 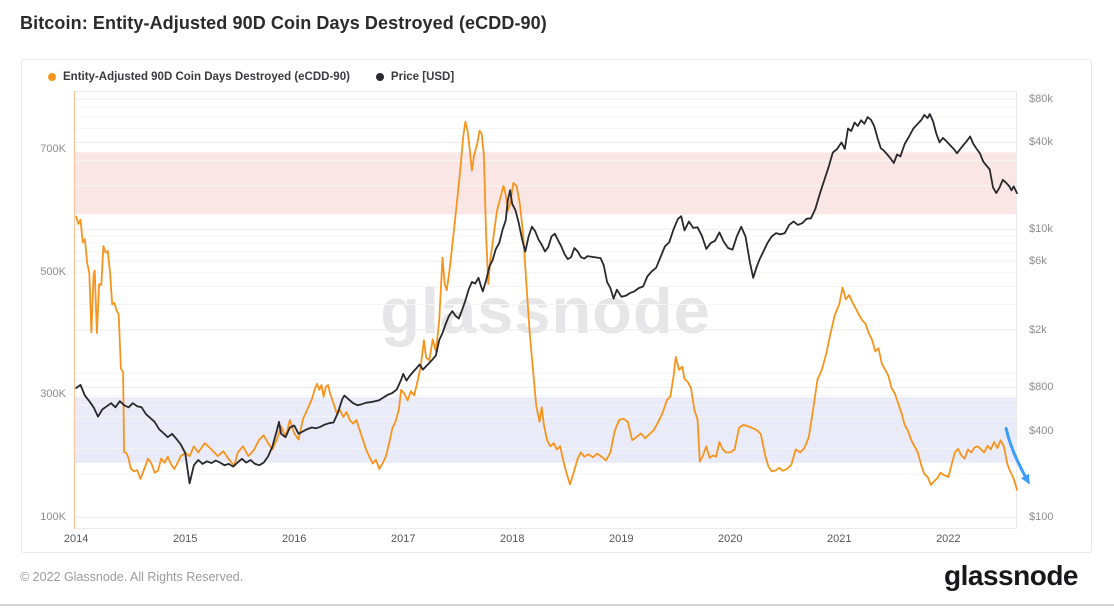 I want to click on price-series-dot-icon, so click(x=379, y=77).